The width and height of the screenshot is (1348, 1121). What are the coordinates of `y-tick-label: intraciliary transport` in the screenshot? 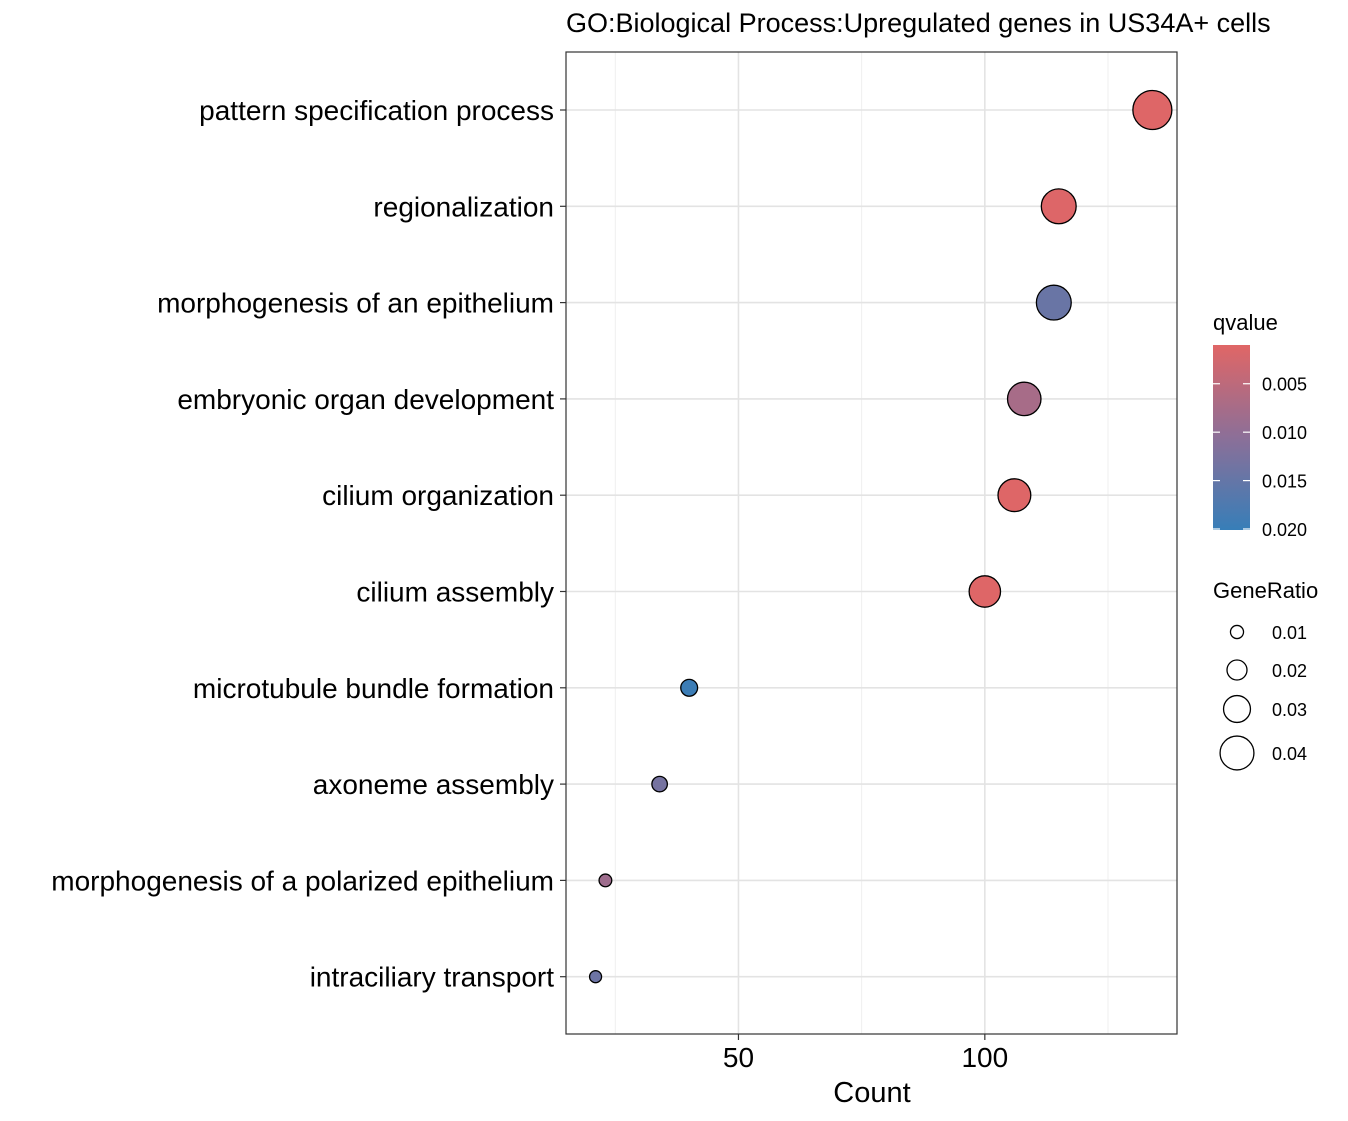 It's located at (432, 977).